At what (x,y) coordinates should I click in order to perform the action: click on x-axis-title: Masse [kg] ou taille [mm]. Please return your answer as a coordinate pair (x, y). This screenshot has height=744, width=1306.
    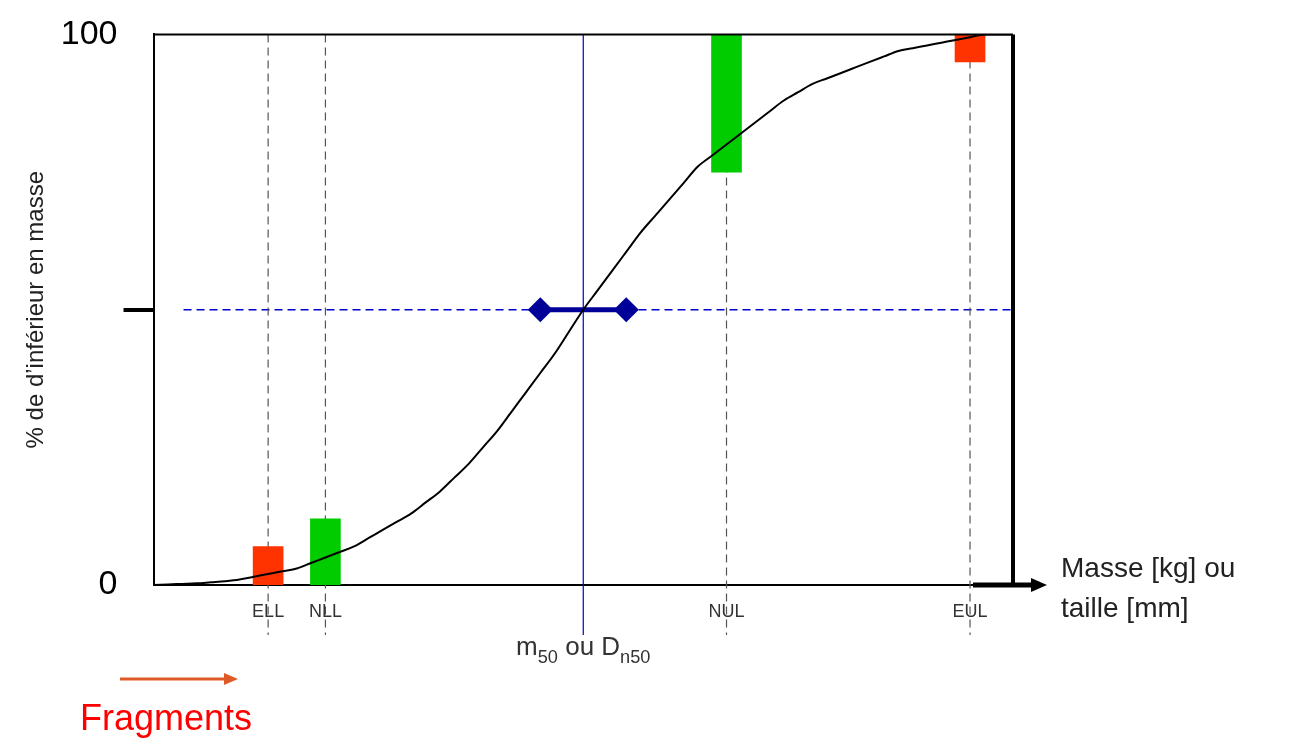
    Looking at the image, I should click on (1148, 587).